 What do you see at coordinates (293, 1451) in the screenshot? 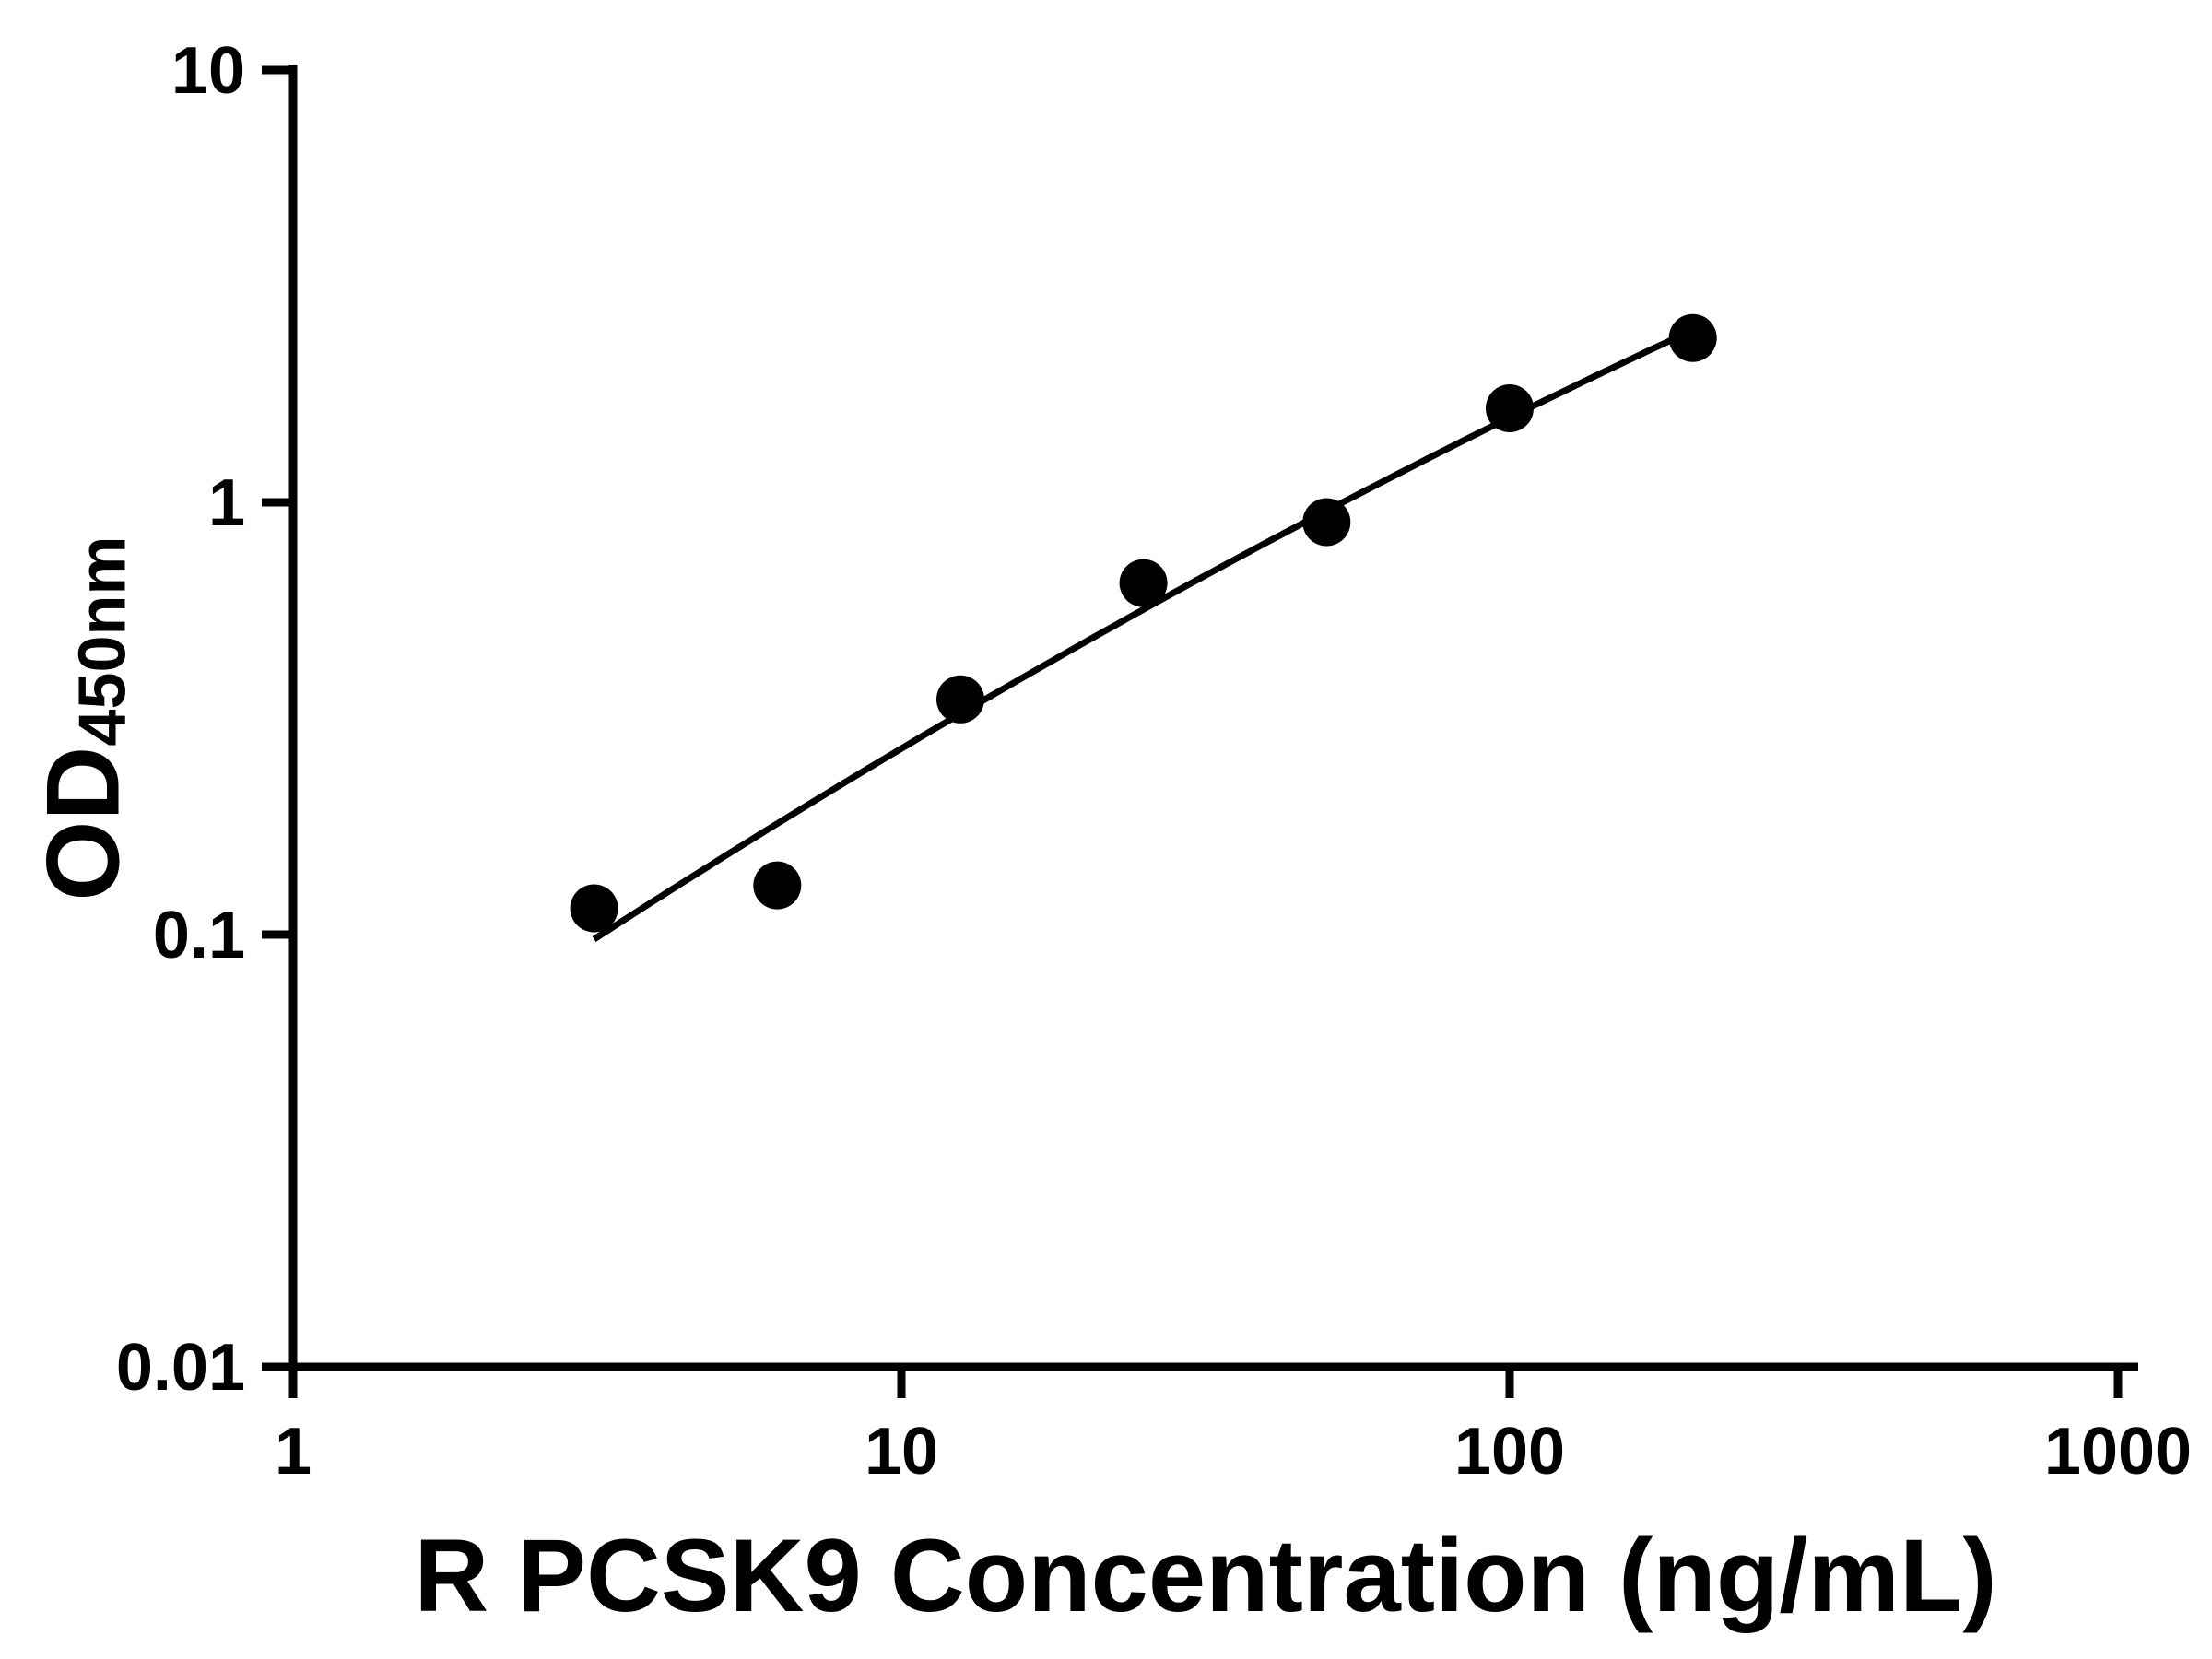
I see `x-tick-label: 1` at bounding box center [293, 1451].